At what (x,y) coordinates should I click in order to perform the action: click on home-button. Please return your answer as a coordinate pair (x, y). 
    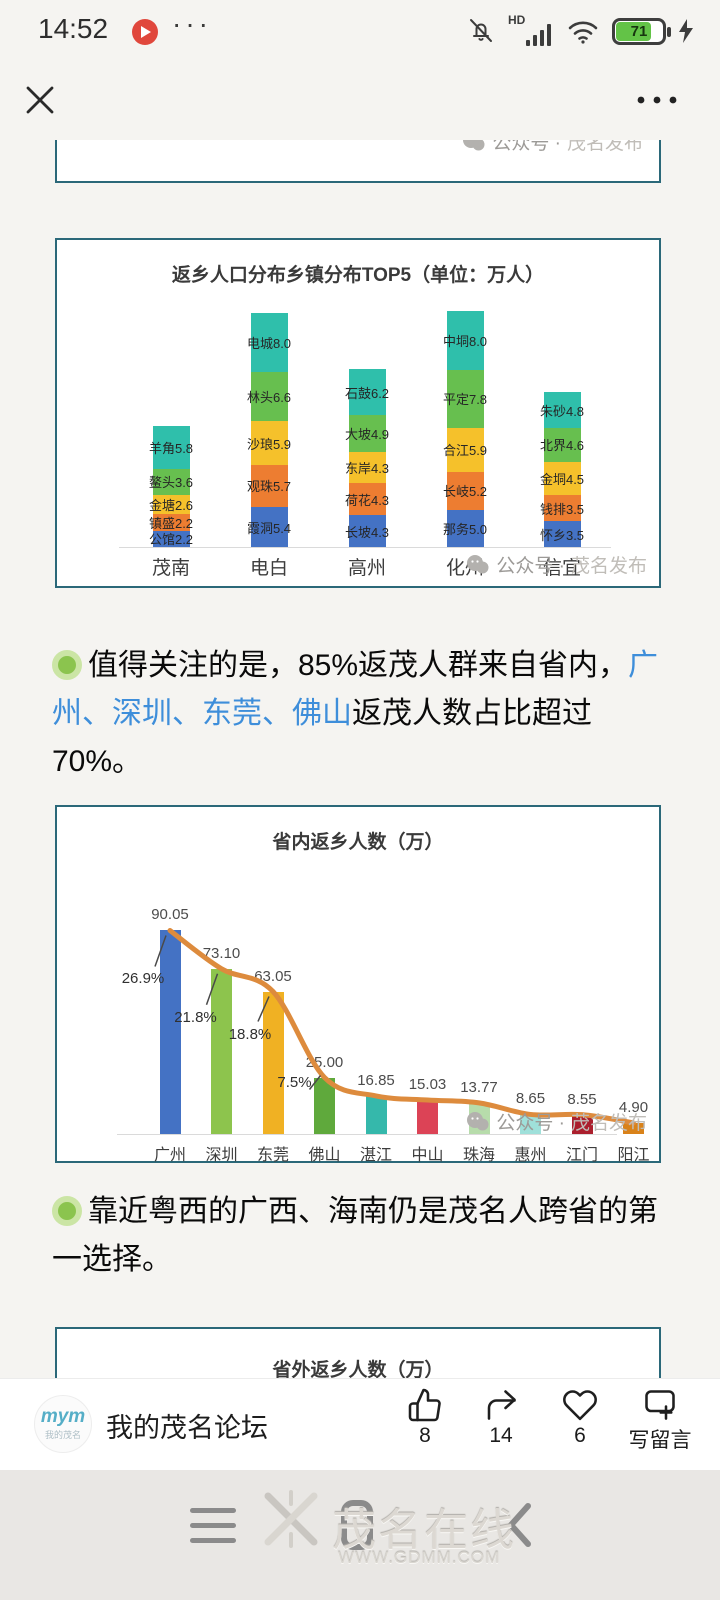
    Looking at the image, I should click on (357, 1525).